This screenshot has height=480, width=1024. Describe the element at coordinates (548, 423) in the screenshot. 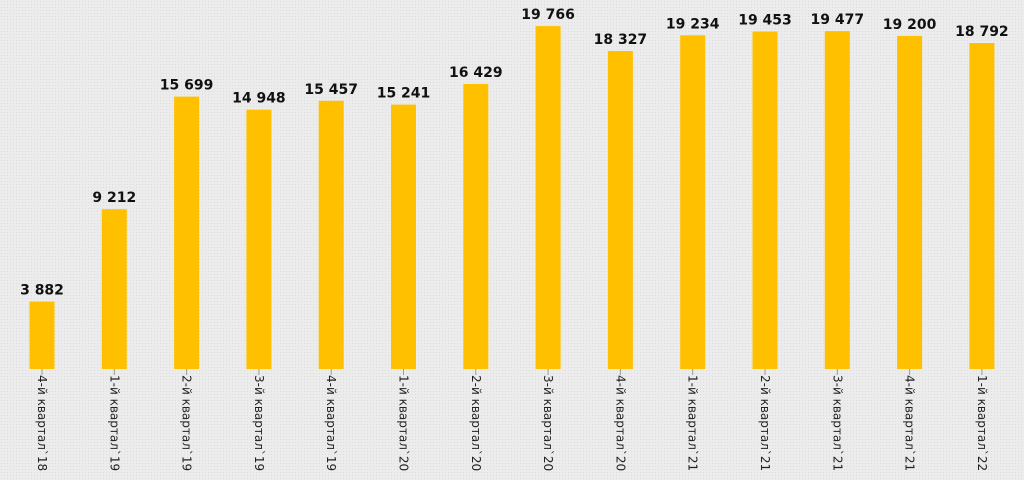

I see `x-tick-label-7: 3-й квартал`20` at that location.